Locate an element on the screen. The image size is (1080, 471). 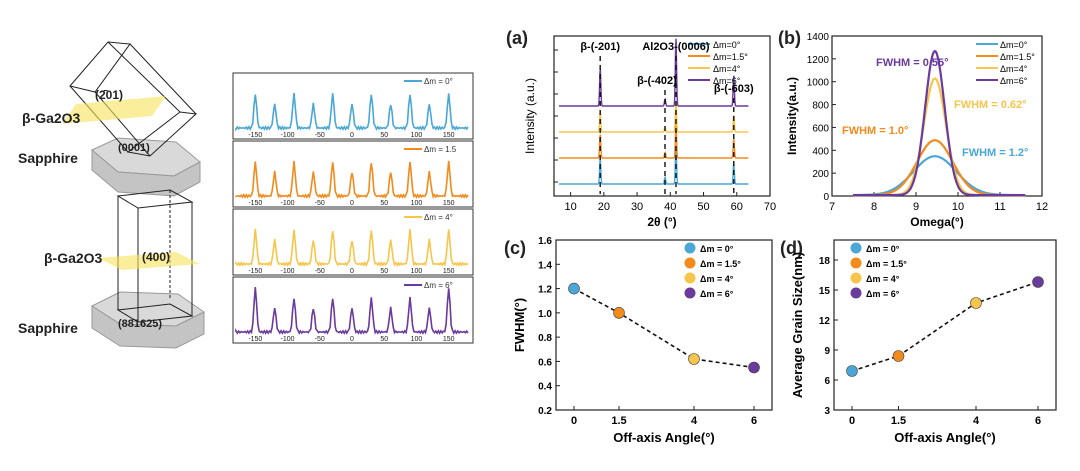
scatter-y-tick-label: 0.4 is located at coordinates (545, 387).